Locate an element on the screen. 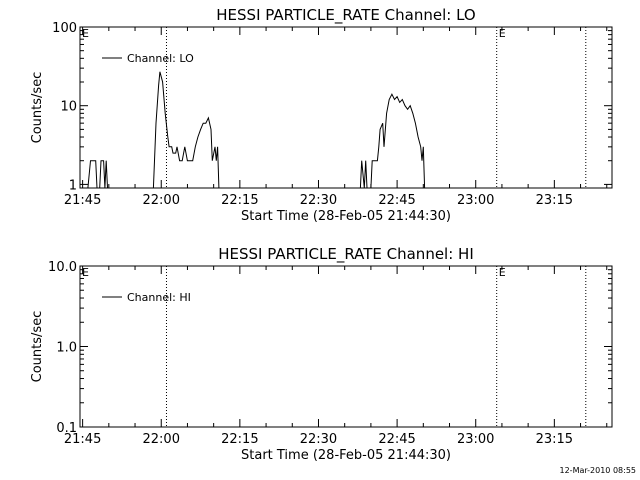  panel-1-x-tick-label: 22:00 is located at coordinates (161, 200).